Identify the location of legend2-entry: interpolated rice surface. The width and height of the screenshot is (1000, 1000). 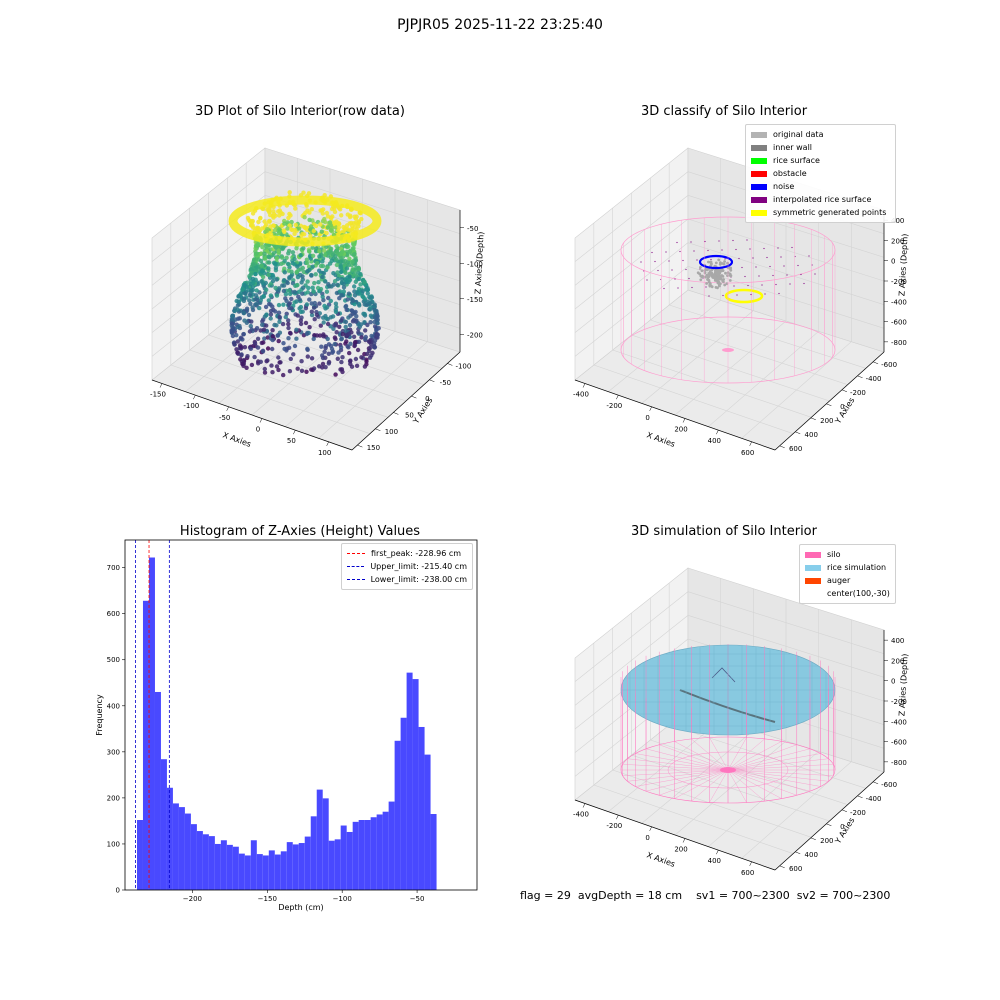
(820, 199).